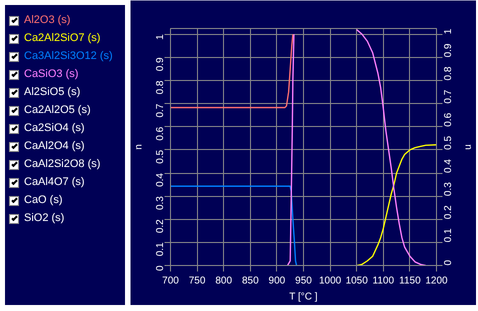 The image size is (478, 311). I want to click on text: CaAl4O7 (s), so click(54, 182).